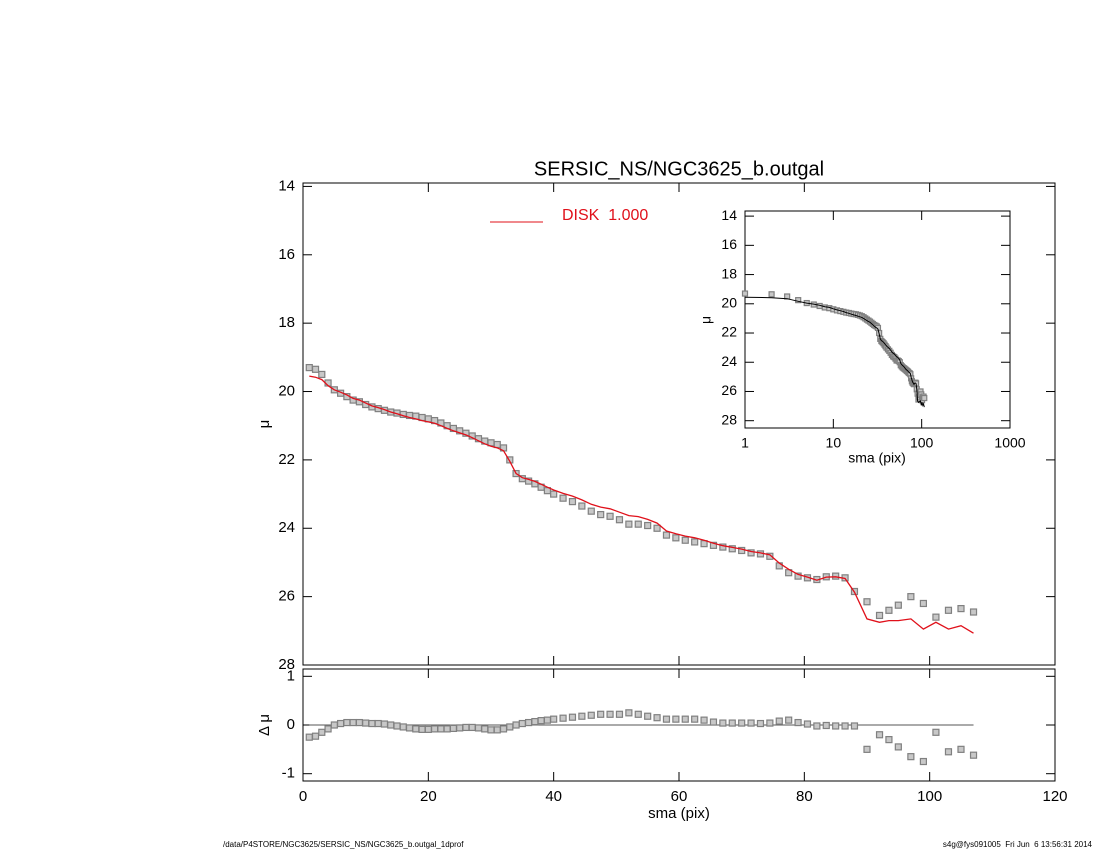 The width and height of the screenshot is (1100, 850). I want to click on plot-frame, so click(877, 319).